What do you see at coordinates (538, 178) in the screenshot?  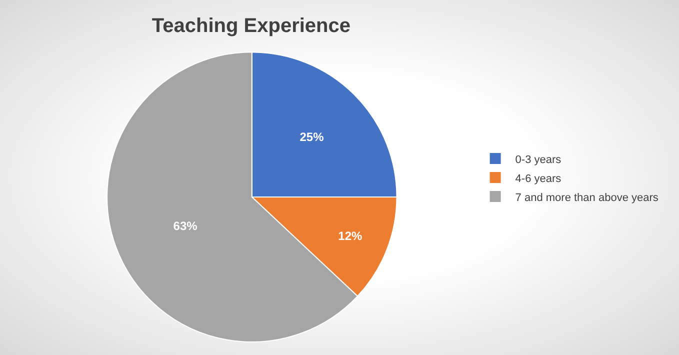 I see `legend-label: 4-6 years` at bounding box center [538, 178].